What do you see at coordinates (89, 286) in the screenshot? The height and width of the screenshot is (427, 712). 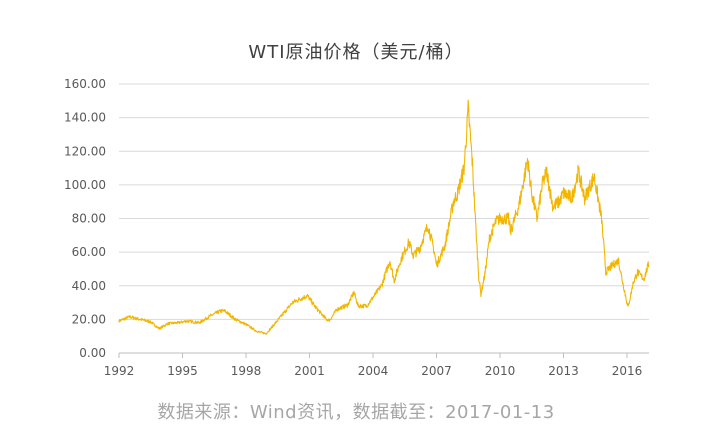 I see `y-tick-label: 40.00` at bounding box center [89, 286].